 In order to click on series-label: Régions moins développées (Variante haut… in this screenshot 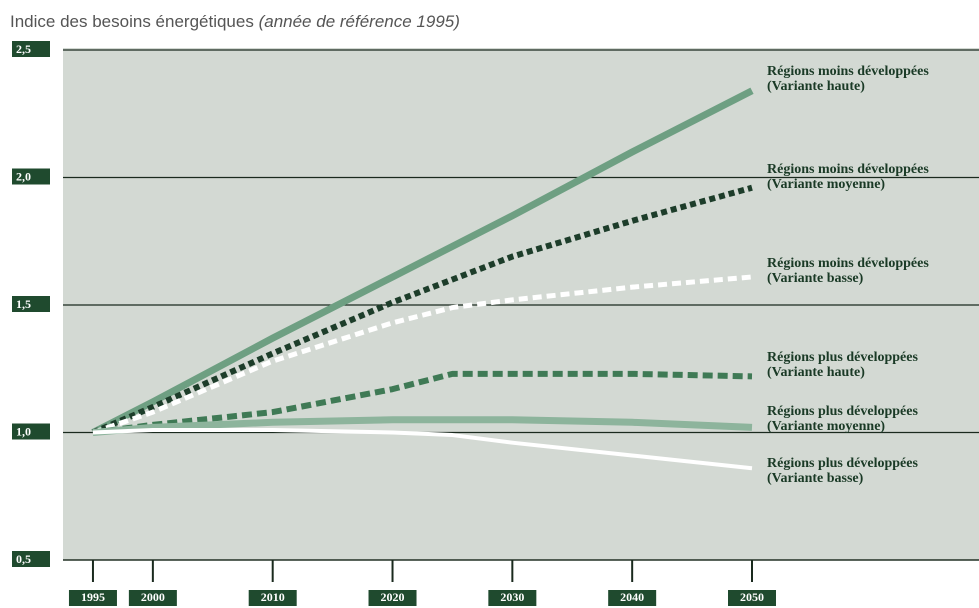, I will do `click(848, 79)`.